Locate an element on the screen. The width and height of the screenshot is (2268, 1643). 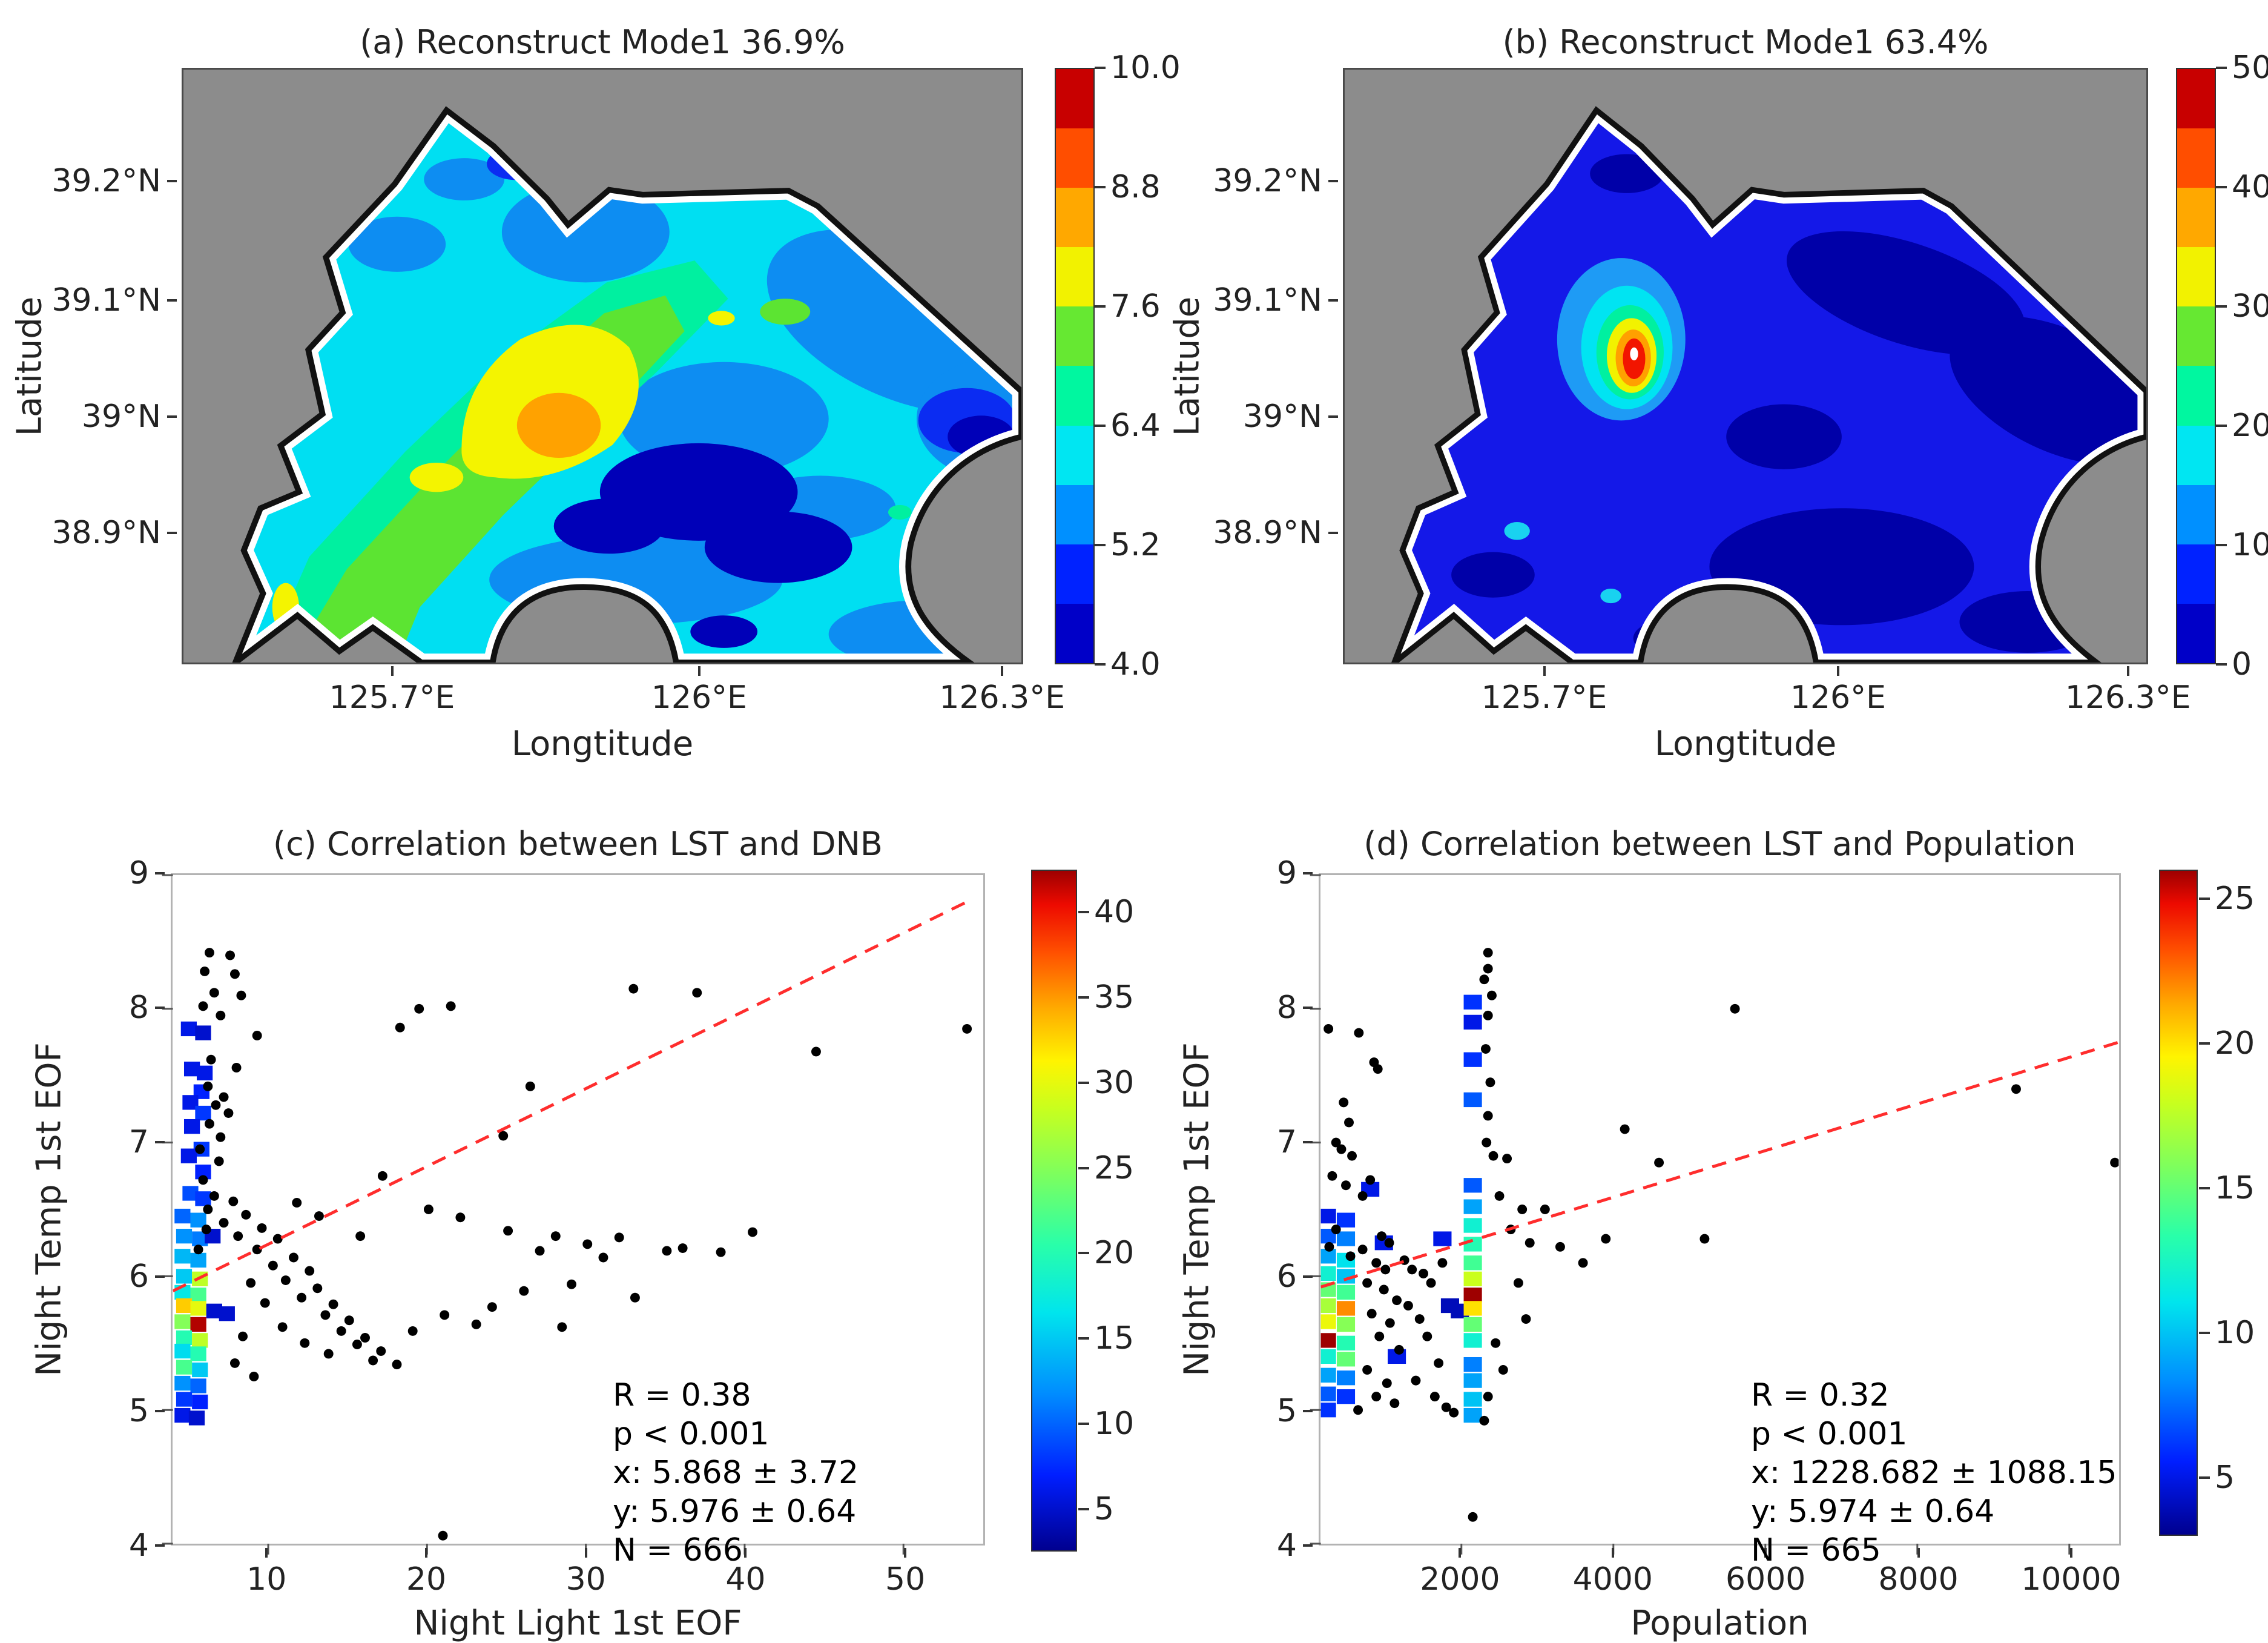
scatter-plot-c-svg is located at coordinates (567, 1214).